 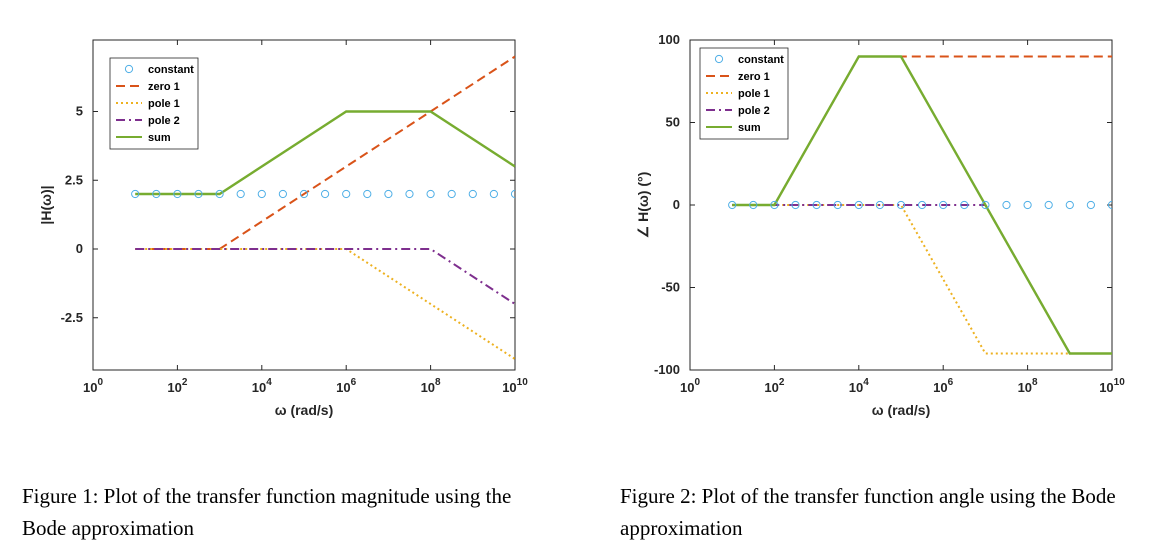 I want to click on y-axis-label: ∠ H(ω) (°), so click(x=643, y=205).